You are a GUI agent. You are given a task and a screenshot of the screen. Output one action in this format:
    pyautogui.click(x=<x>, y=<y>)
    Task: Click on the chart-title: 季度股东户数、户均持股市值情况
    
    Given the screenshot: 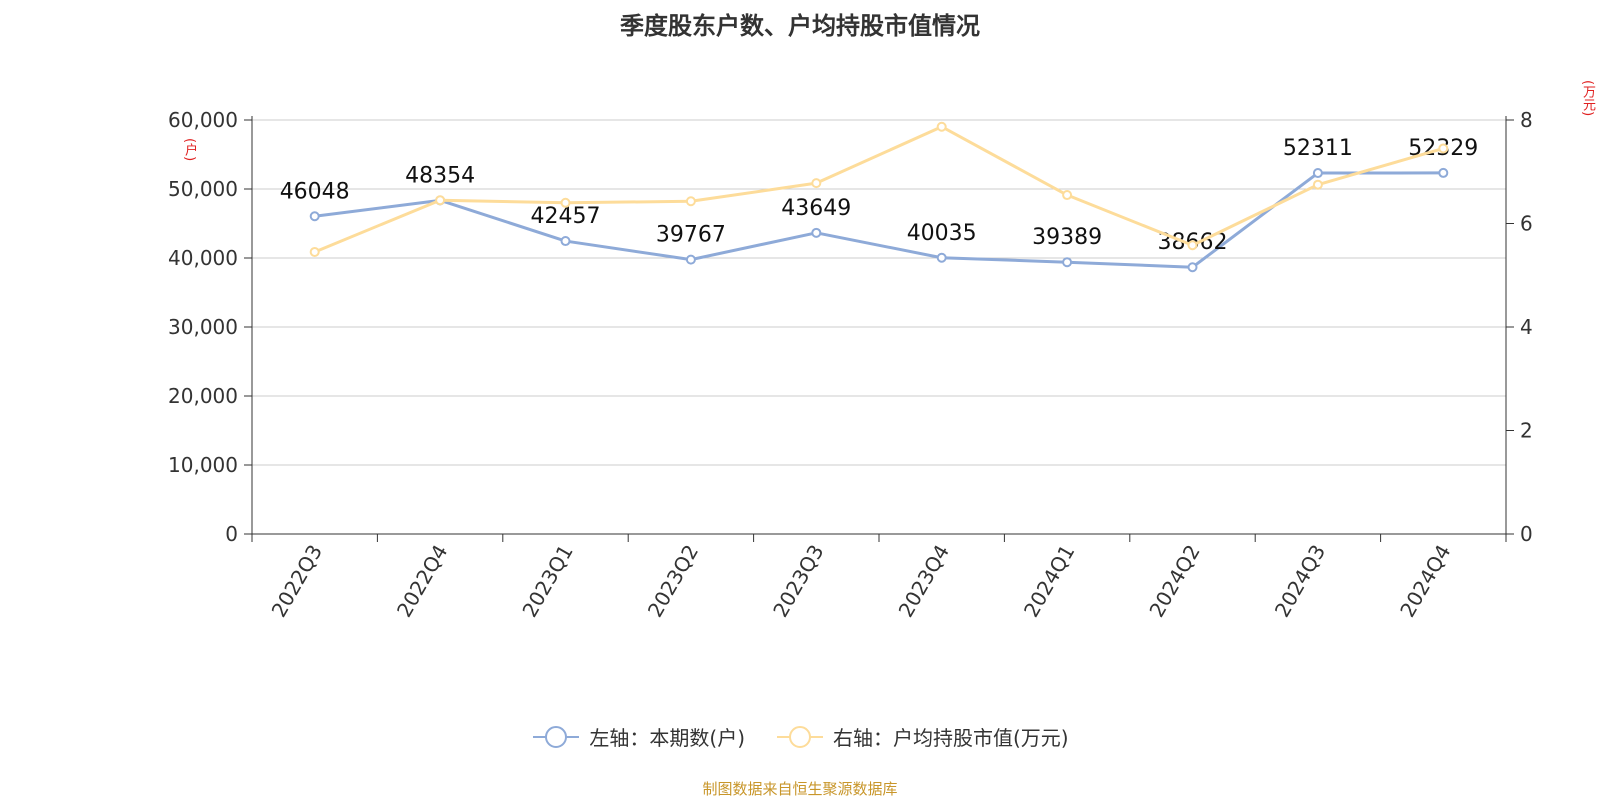 What is the action you would take?
    pyautogui.click(x=800, y=26)
    